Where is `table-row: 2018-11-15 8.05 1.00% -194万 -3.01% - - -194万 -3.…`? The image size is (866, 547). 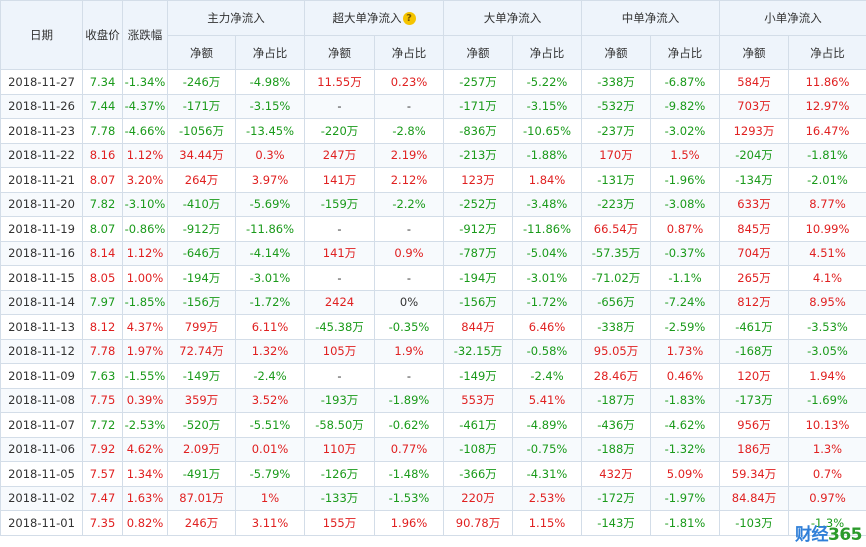 table-row: 2018-11-15 8.05 1.00% -194万 -3.01% - - -194万 -3.… is located at coordinates (433, 278).